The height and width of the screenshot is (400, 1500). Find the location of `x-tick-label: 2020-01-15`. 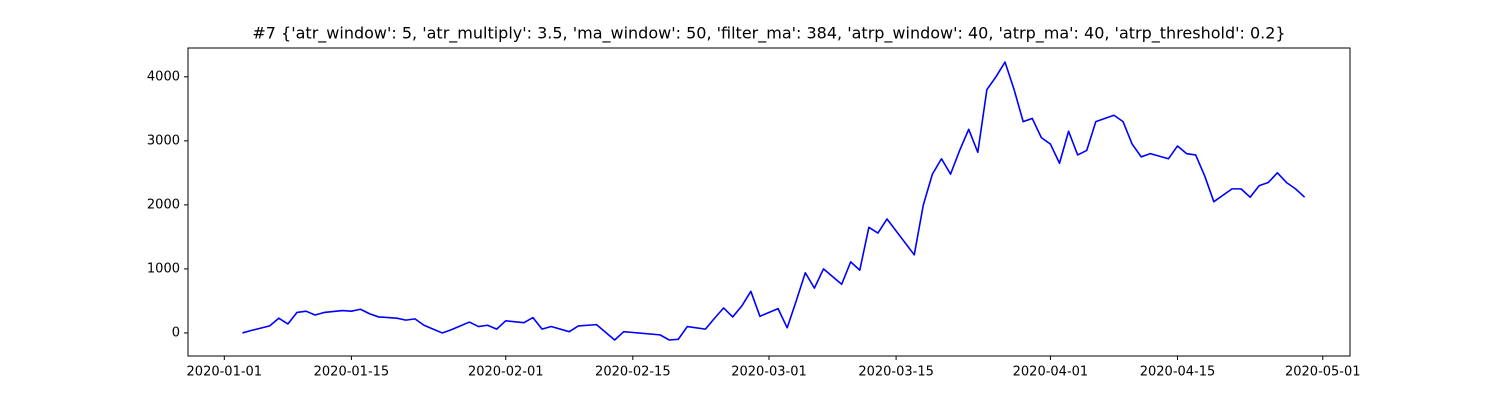

x-tick-label: 2020-01-15 is located at coordinates (352, 372).